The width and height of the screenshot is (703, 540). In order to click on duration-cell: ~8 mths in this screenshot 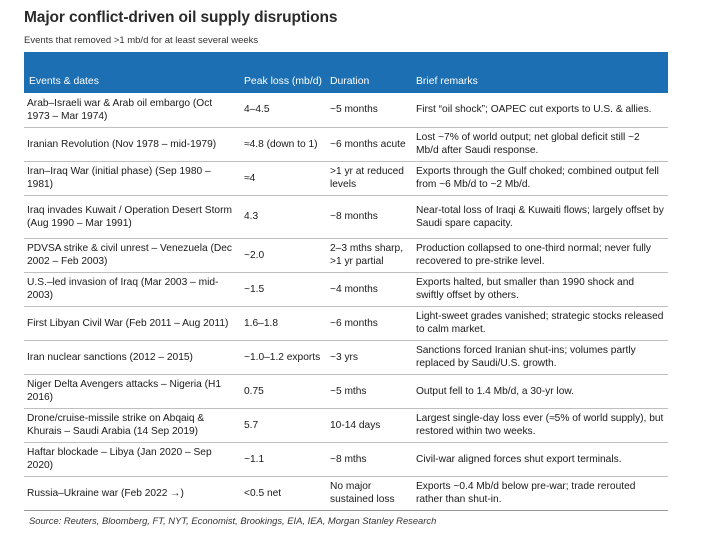, I will do `click(369, 459)`.